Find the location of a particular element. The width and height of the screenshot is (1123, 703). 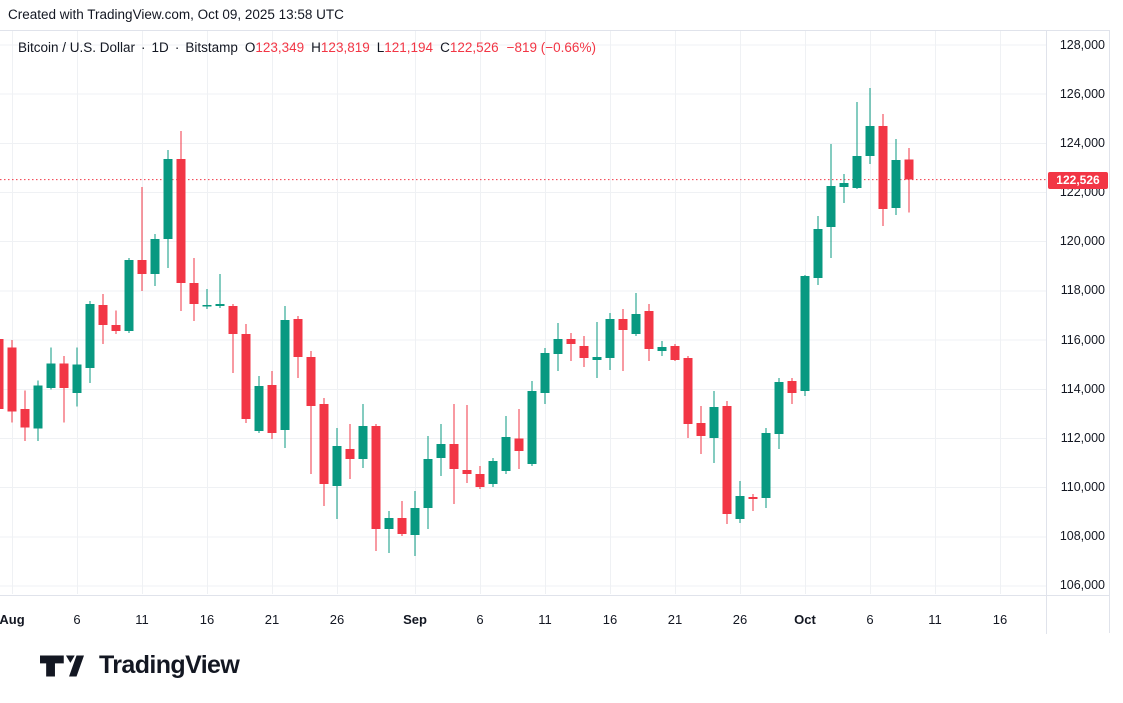

price-axis-label: 110,000 is located at coordinates (1082, 487).